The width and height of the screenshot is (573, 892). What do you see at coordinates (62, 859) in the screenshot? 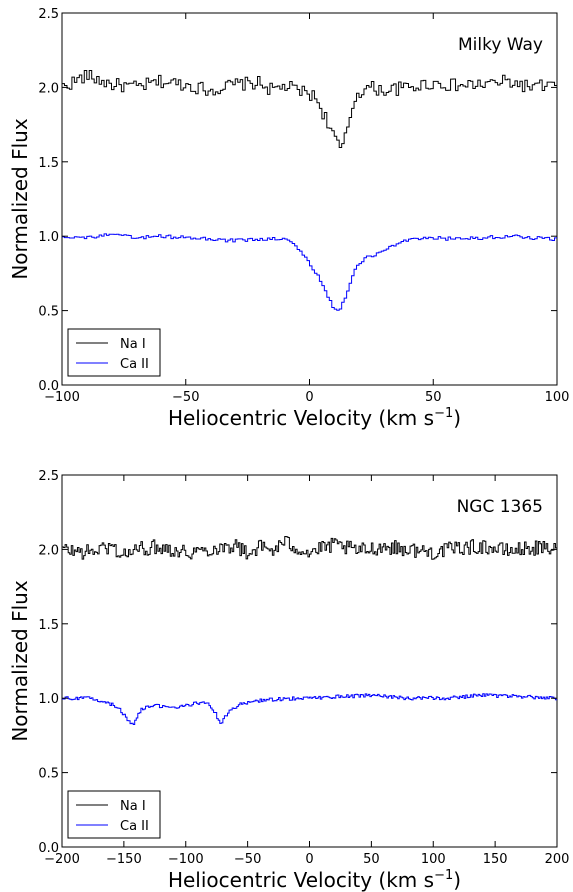
I see `x-tick-label: −200` at bounding box center [62, 859].